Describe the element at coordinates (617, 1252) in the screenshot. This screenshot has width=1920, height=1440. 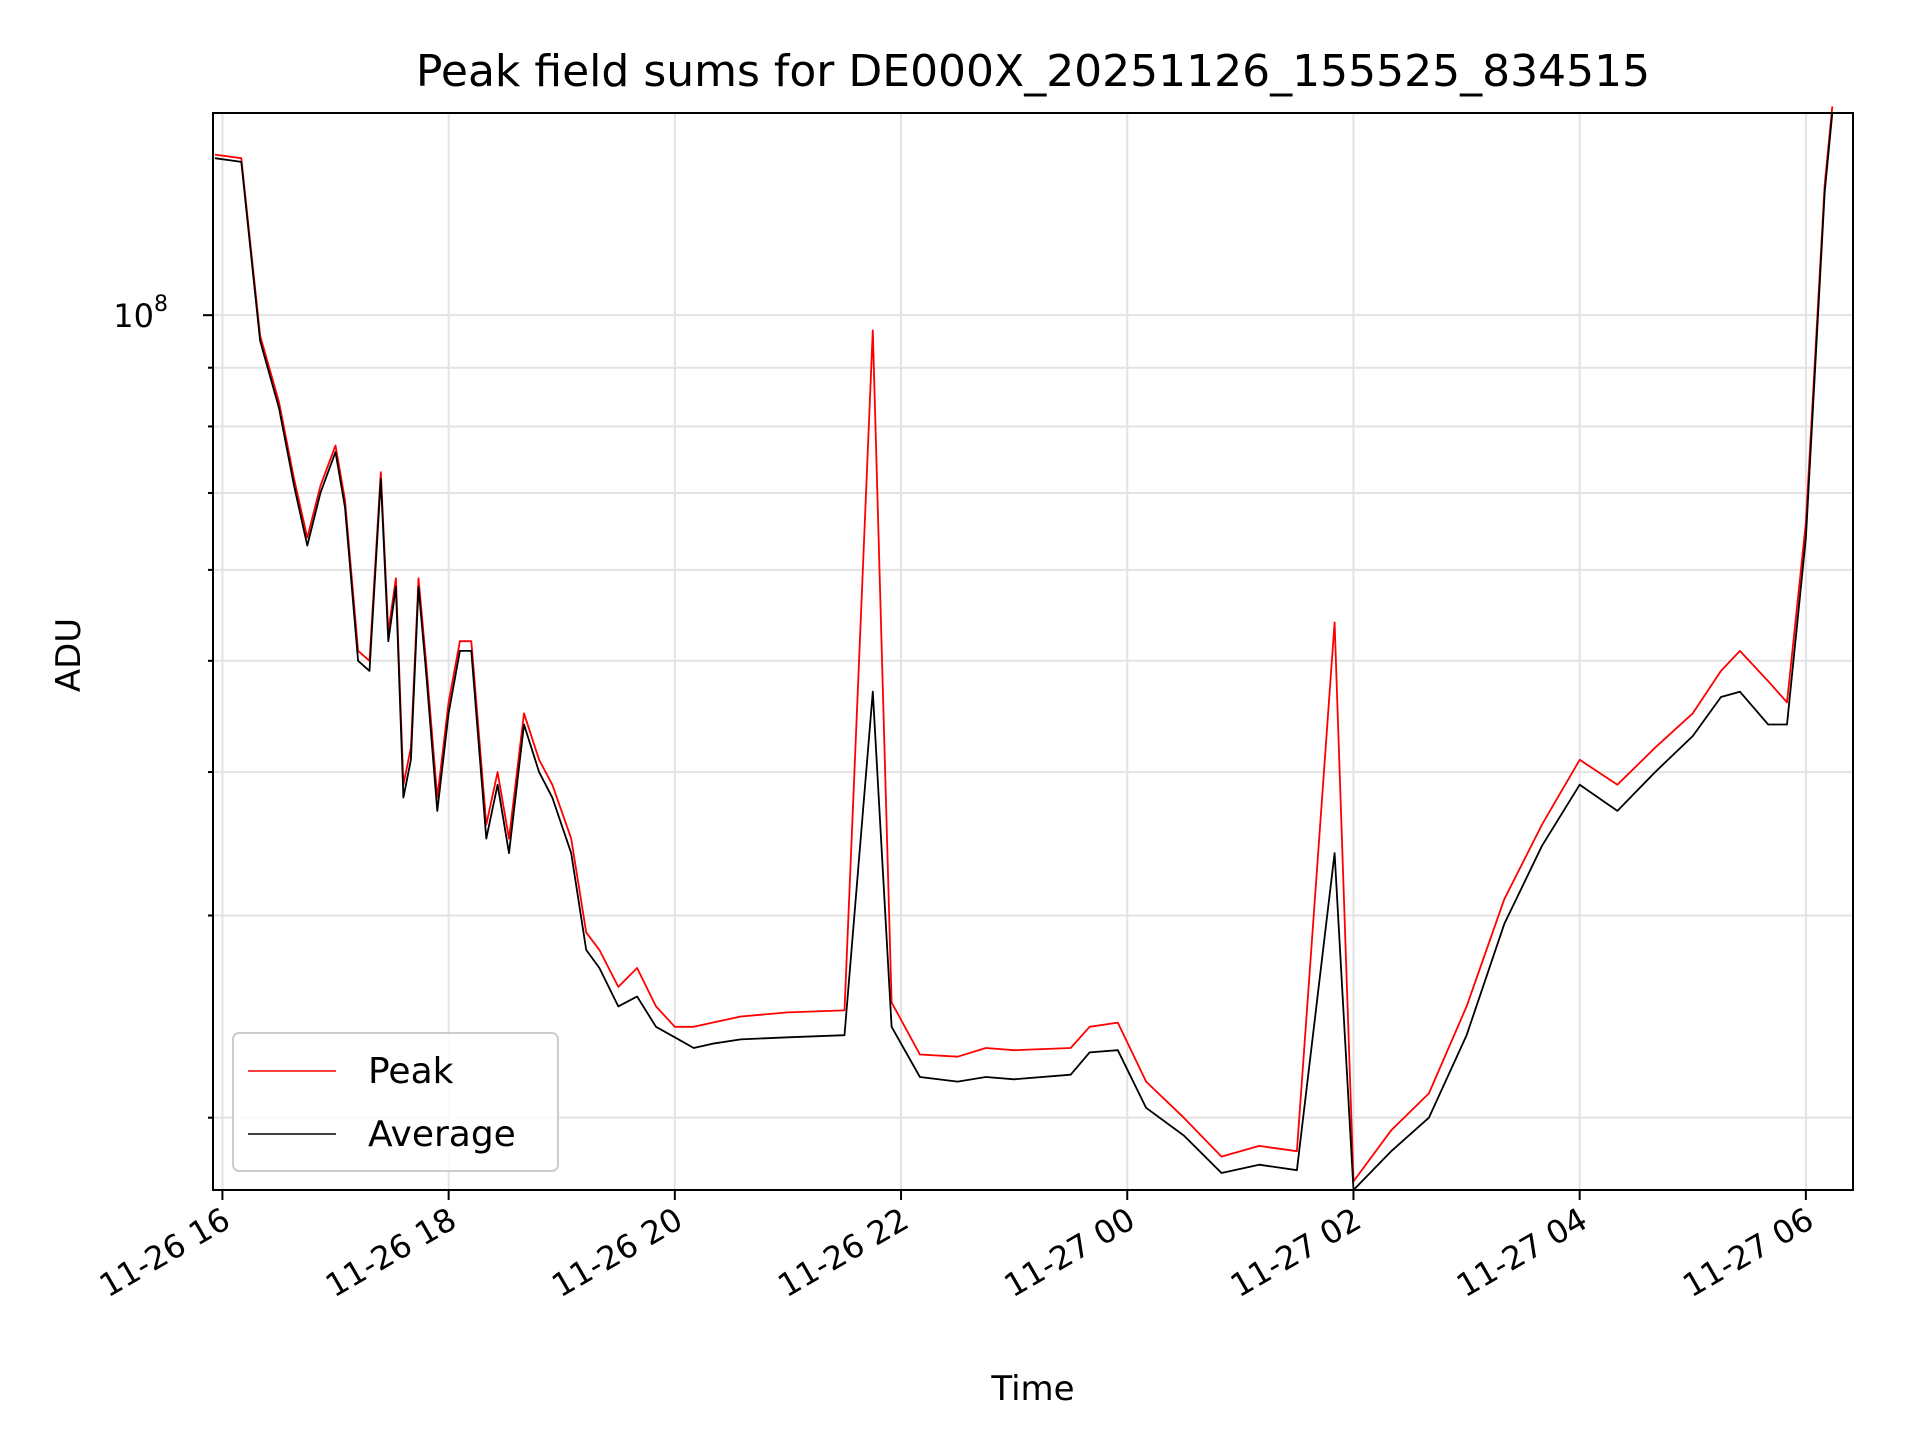
I see `x-tick-label: 11-26 20` at that location.